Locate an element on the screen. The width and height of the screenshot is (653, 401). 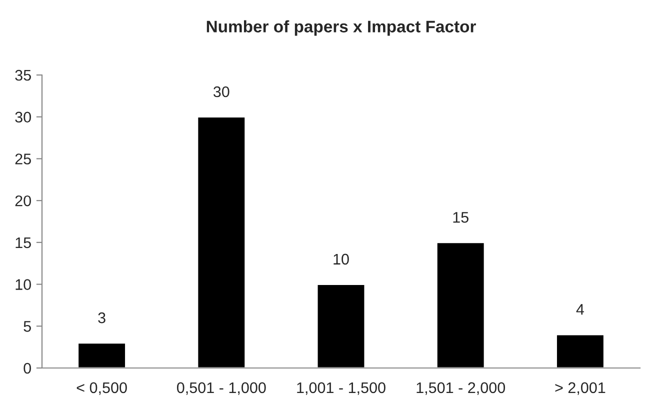
y-tick-label: 15 is located at coordinates (23, 242).